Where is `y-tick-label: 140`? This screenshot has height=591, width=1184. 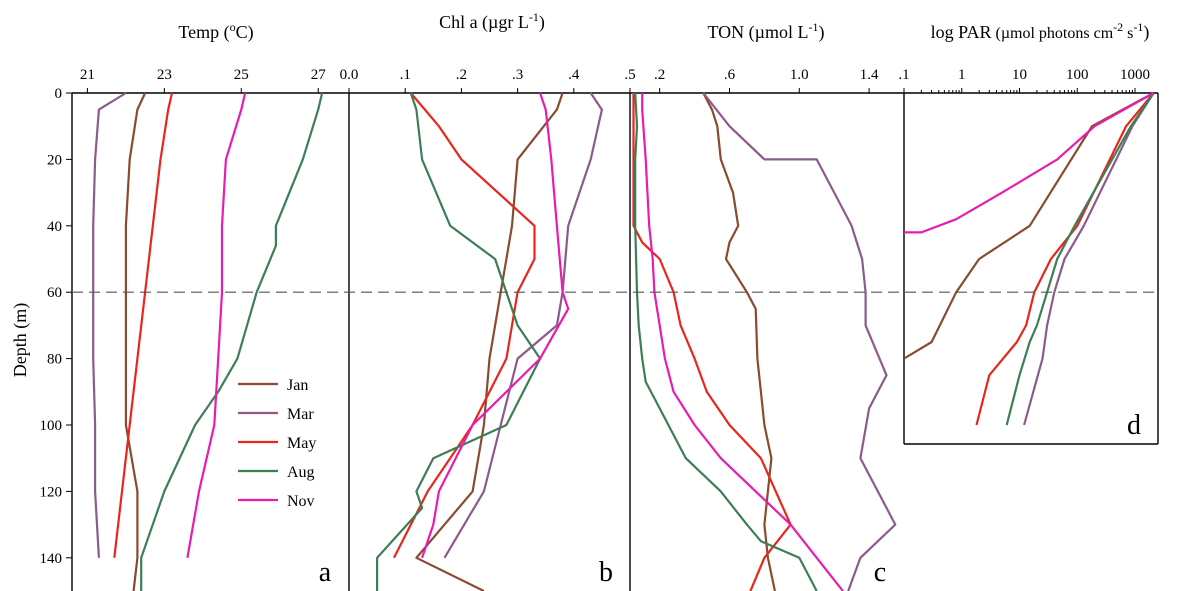 y-tick-label: 140 is located at coordinates (51, 559).